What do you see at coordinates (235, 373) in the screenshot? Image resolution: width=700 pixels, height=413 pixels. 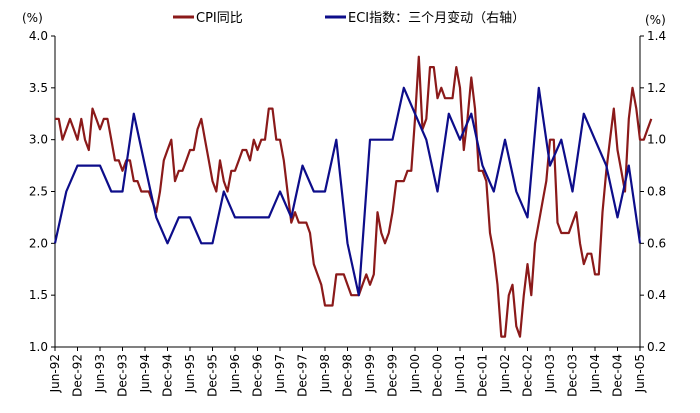 I see `x-tick-label: Jun-96` at bounding box center [235, 373].